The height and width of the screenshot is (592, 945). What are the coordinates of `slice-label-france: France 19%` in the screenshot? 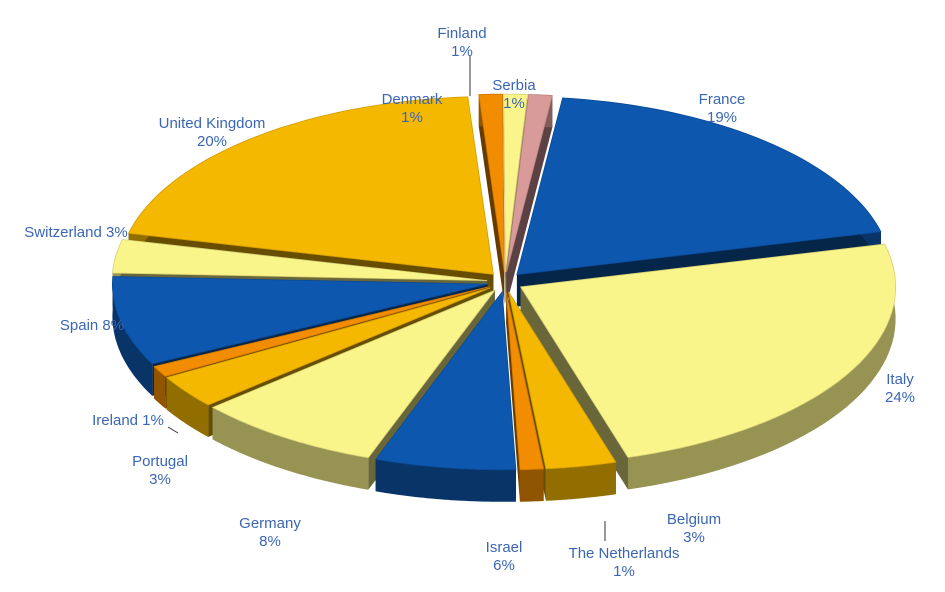 It's located at (722, 108).